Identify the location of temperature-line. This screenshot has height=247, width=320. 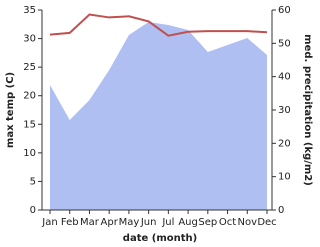
(158, 25).